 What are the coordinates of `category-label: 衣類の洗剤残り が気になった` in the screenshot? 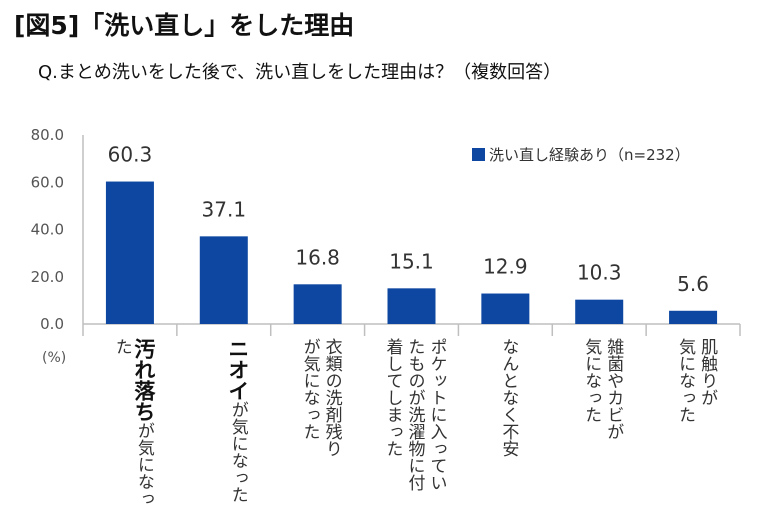 It's located at (318, 397).